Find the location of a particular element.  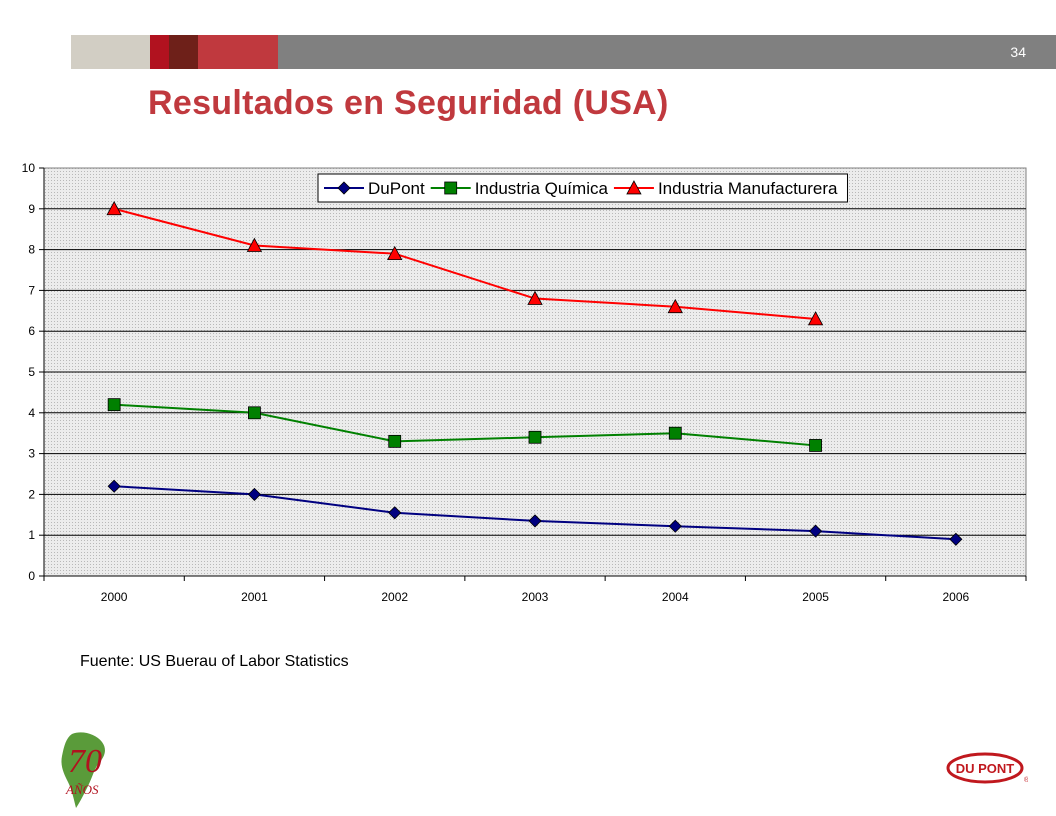

south-america-shape is located at coordinates (83, 770).